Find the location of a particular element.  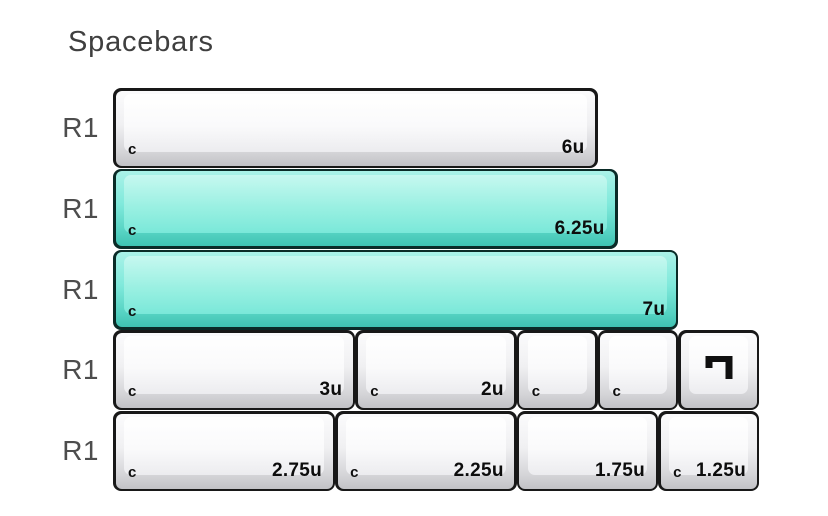

keycap-size-legend: 2.25u is located at coordinates (478, 470).